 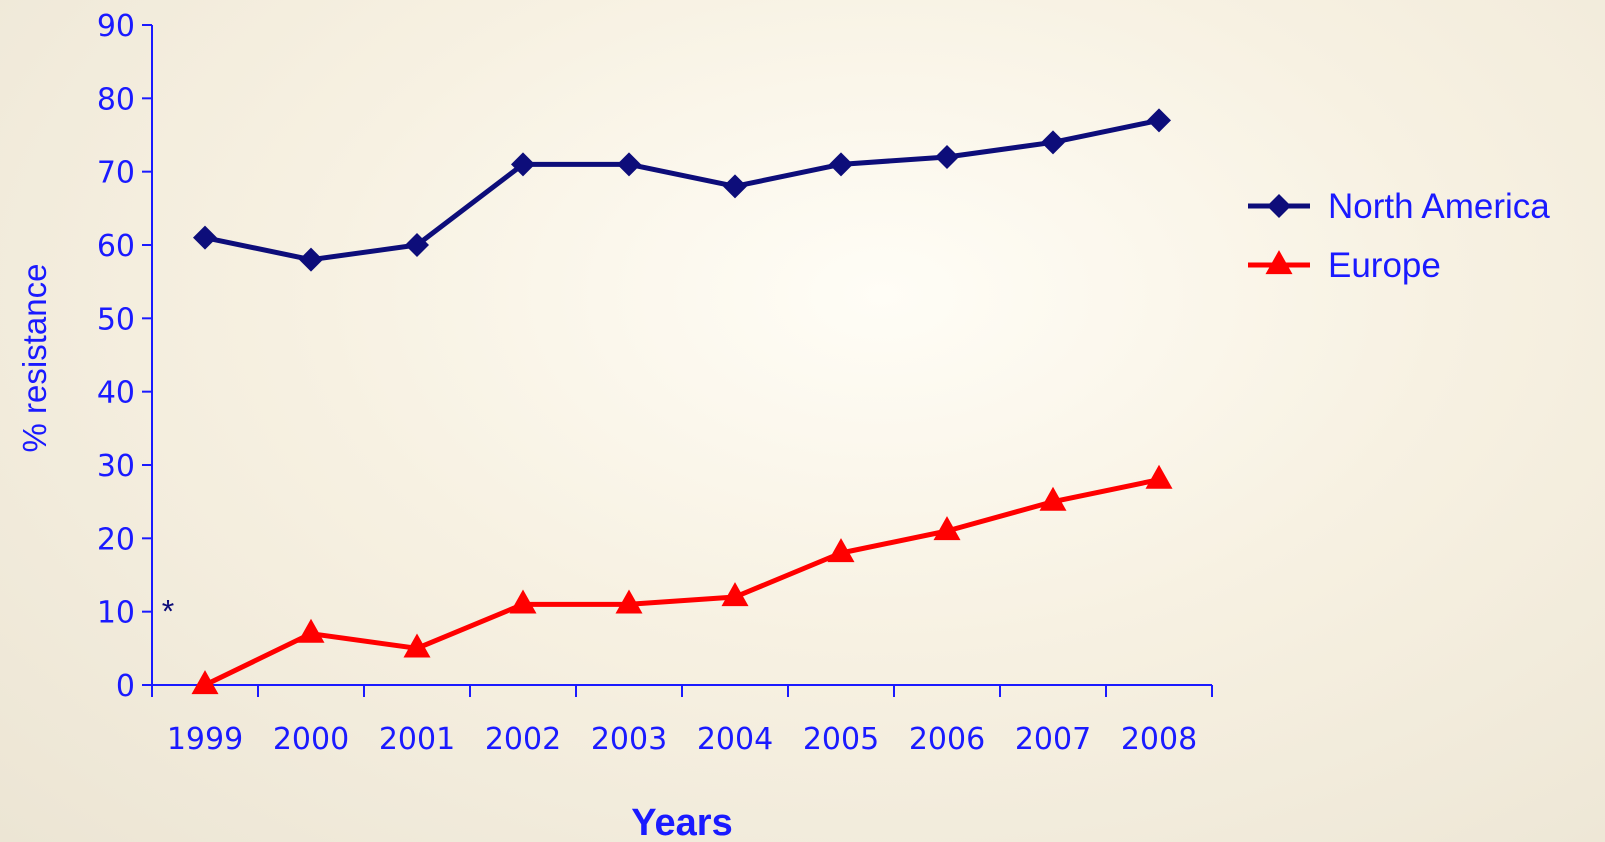 What do you see at coordinates (205, 739) in the screenshot?
I see `x-tick-label: 1999` at bounding box center [205, 739].